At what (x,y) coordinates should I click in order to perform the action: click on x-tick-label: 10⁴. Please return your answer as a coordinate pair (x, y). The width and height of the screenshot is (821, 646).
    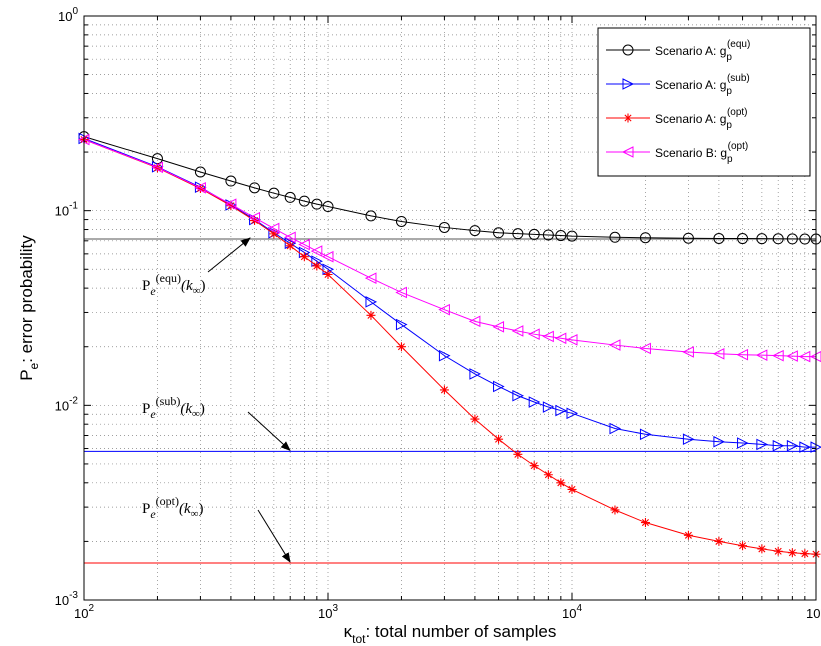
    Looking at the image, I should click on (572, 612).